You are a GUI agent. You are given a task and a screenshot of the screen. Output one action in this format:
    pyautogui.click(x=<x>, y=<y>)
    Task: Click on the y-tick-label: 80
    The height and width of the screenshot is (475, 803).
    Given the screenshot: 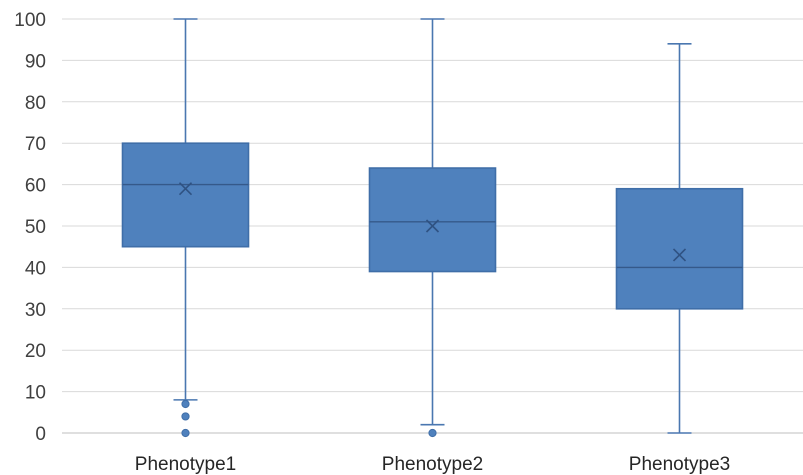 What is the action you would take?
    pyautogui.click(x=35, y=103)
    